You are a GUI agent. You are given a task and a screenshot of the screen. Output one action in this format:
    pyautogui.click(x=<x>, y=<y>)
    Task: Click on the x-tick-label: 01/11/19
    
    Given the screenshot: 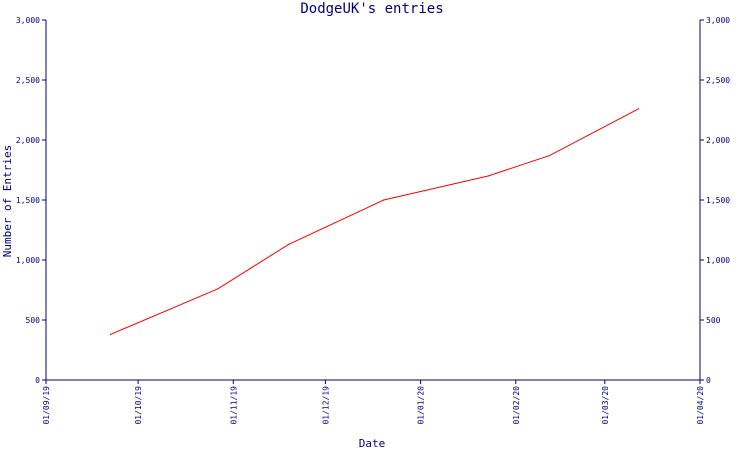 What is the action you would take?
    pyautogui.click(x=233, y=405)
    